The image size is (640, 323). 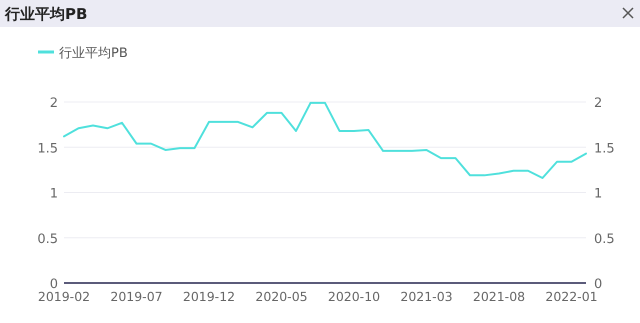 I want to click on y2-tick-label: 1, so click(x=598, y=194).